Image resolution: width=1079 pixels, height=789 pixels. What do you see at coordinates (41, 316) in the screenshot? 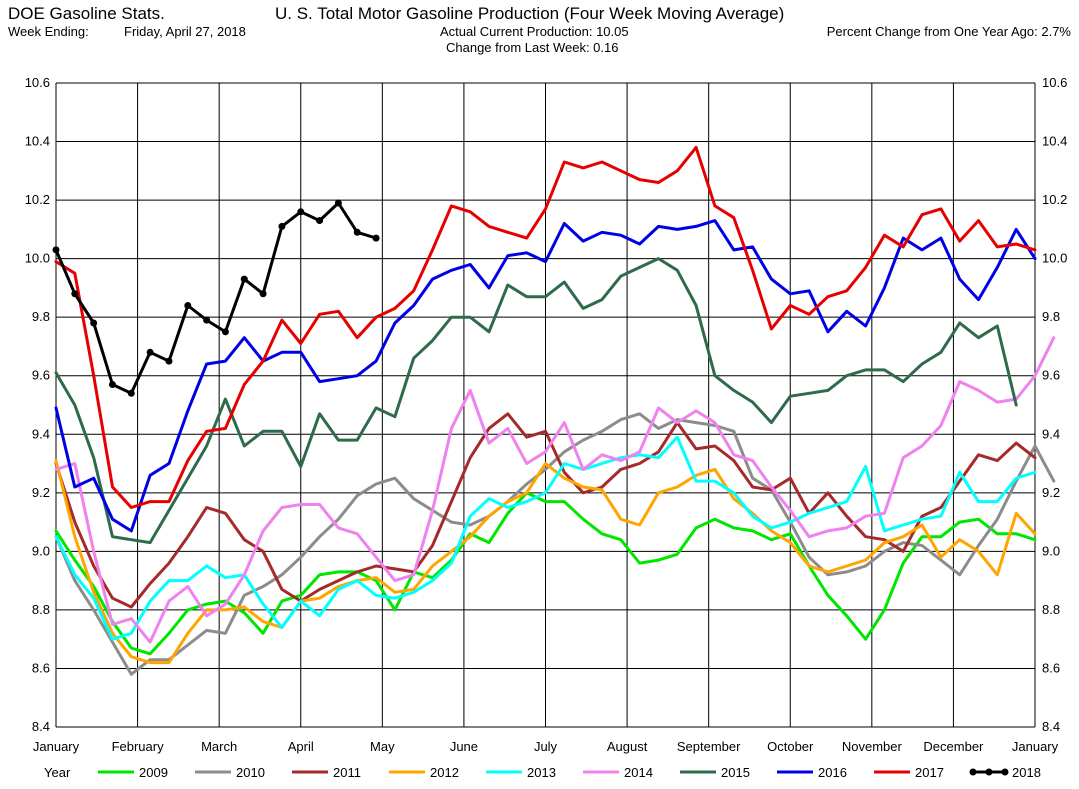
I see `y-tick-label-left: 9.8` at bounding box center [41, 316].